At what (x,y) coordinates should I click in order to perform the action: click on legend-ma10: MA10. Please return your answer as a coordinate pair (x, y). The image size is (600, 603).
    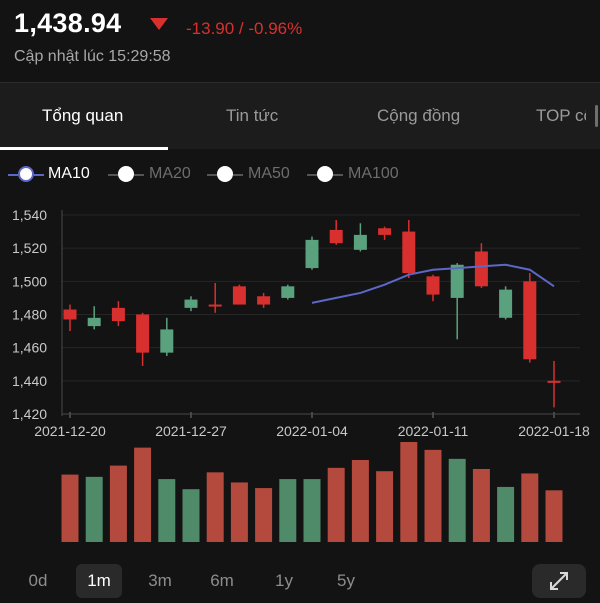
    Looking at the image, I should click on (54, 175).